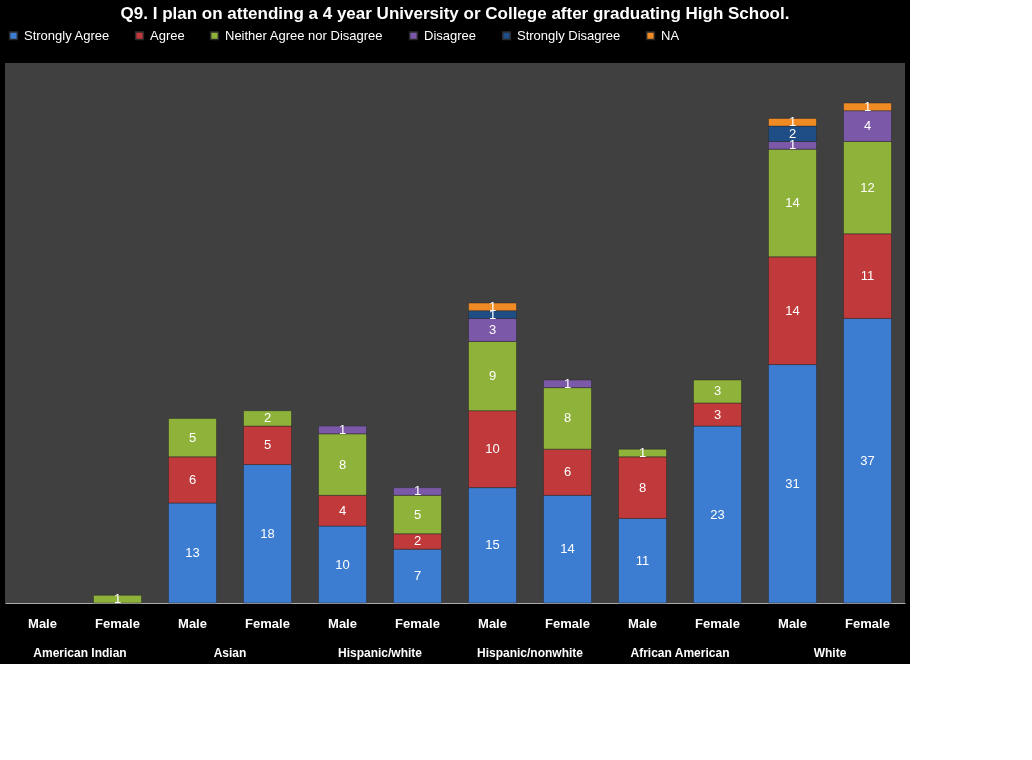 The height and width of the screenshot is (760, 1032). I want to click on legend-label: Neither Agree nor Disagree, so click(304, 35).